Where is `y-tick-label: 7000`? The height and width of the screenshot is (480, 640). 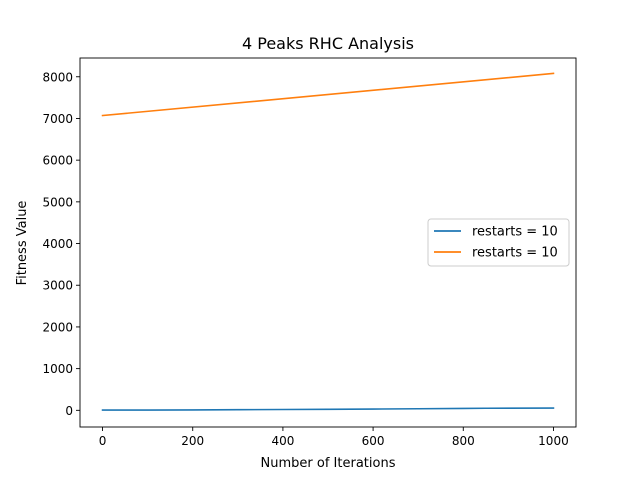 y-tick-label: 7000 is located at coordinates (57, 119).